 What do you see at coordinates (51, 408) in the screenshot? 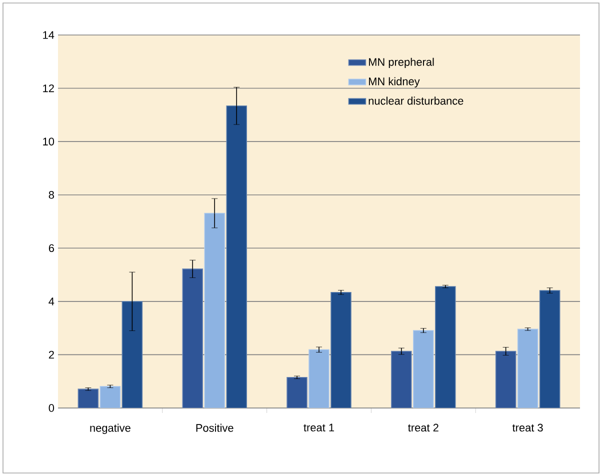
I see `y-tick-label: 0` at bounding box center [51, 408].